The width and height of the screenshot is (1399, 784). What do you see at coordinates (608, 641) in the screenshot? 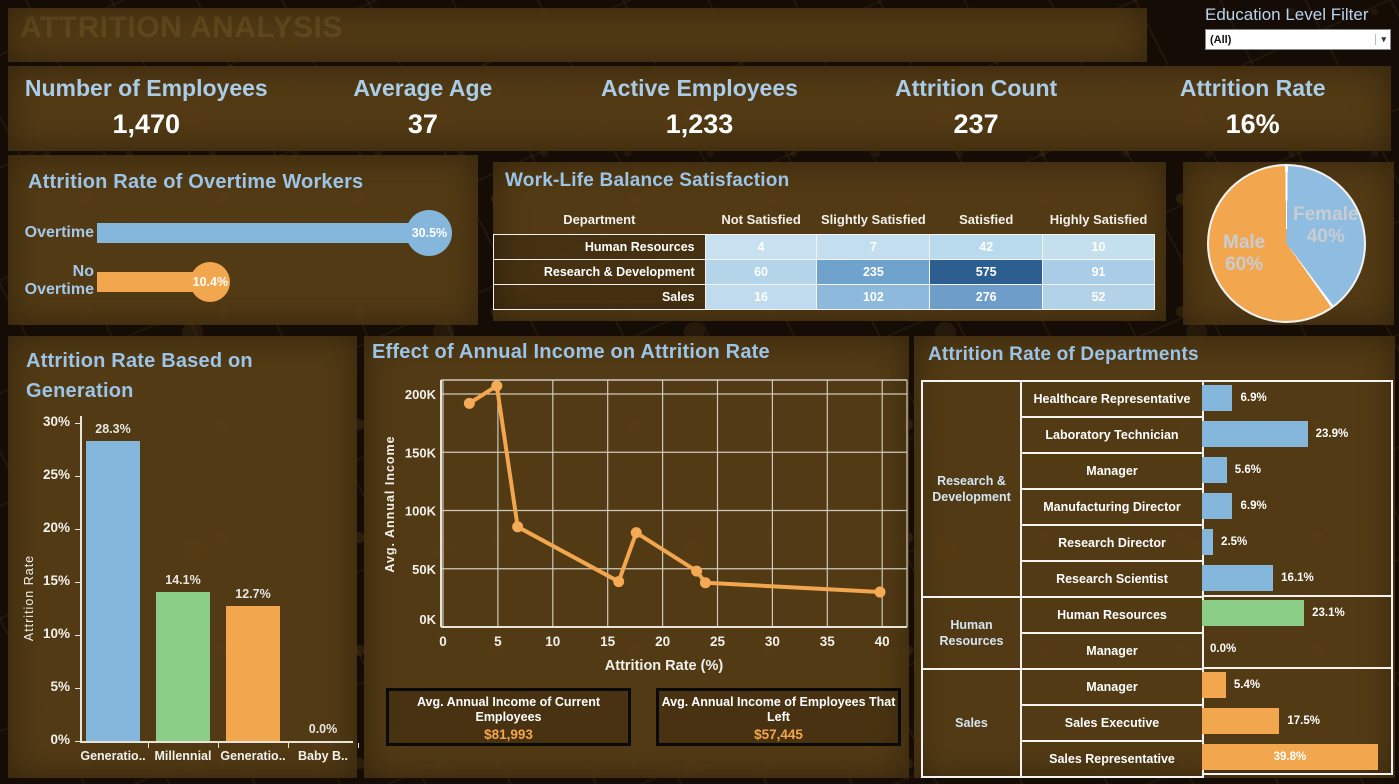
I see `income-x-tick-label: 15` at bounding box center [608, 641].